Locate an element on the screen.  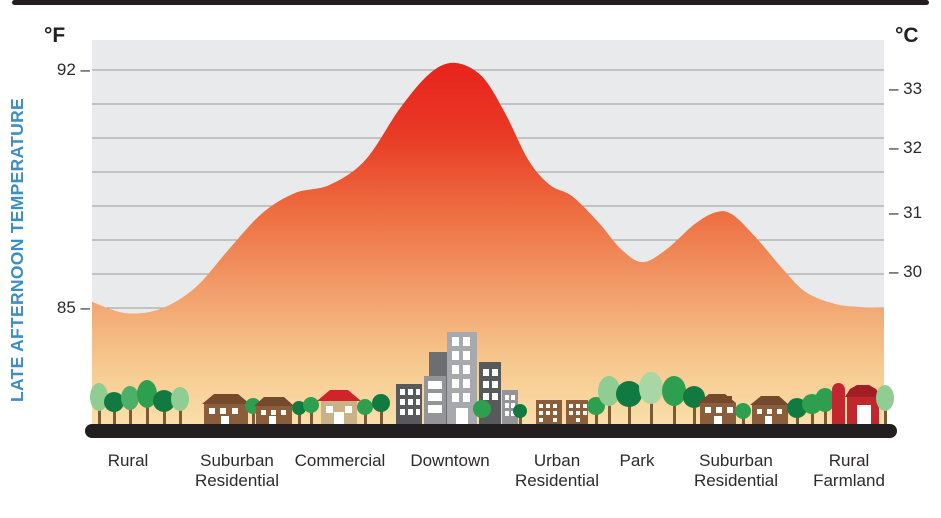
category-label-commercial: Commercial is located at coordinates (340, 460).